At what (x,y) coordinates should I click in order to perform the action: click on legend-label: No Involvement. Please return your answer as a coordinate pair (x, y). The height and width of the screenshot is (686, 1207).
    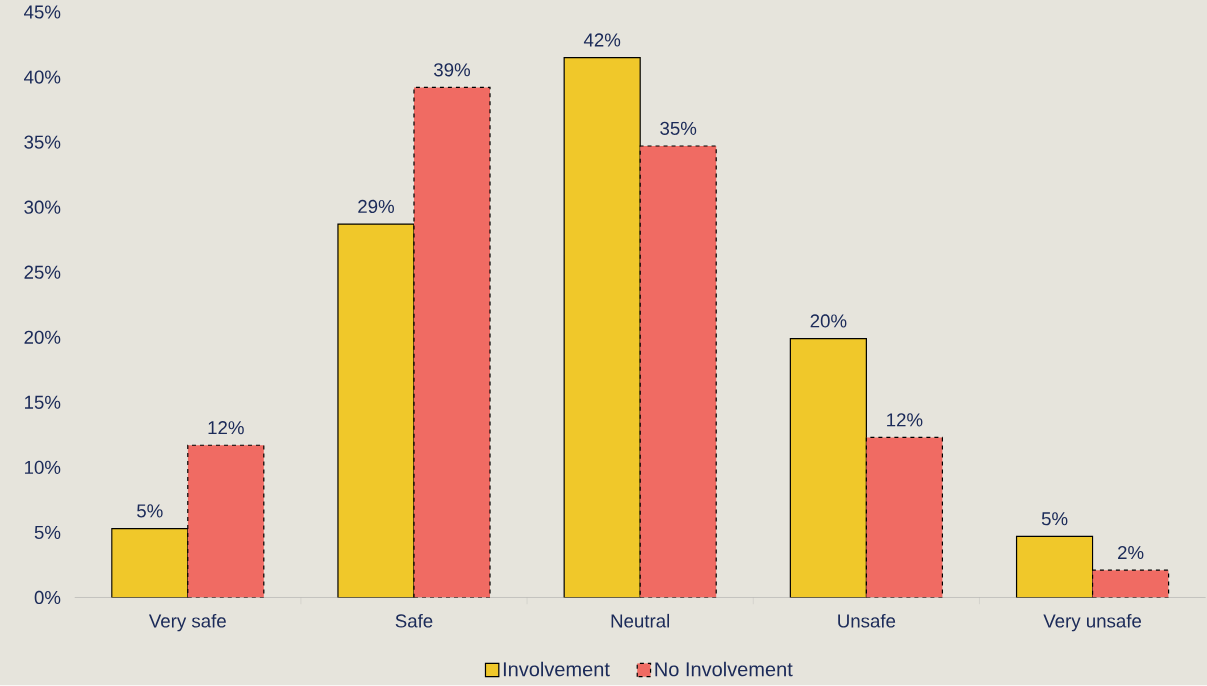
    Looking at the image, I should click on (724, 669).